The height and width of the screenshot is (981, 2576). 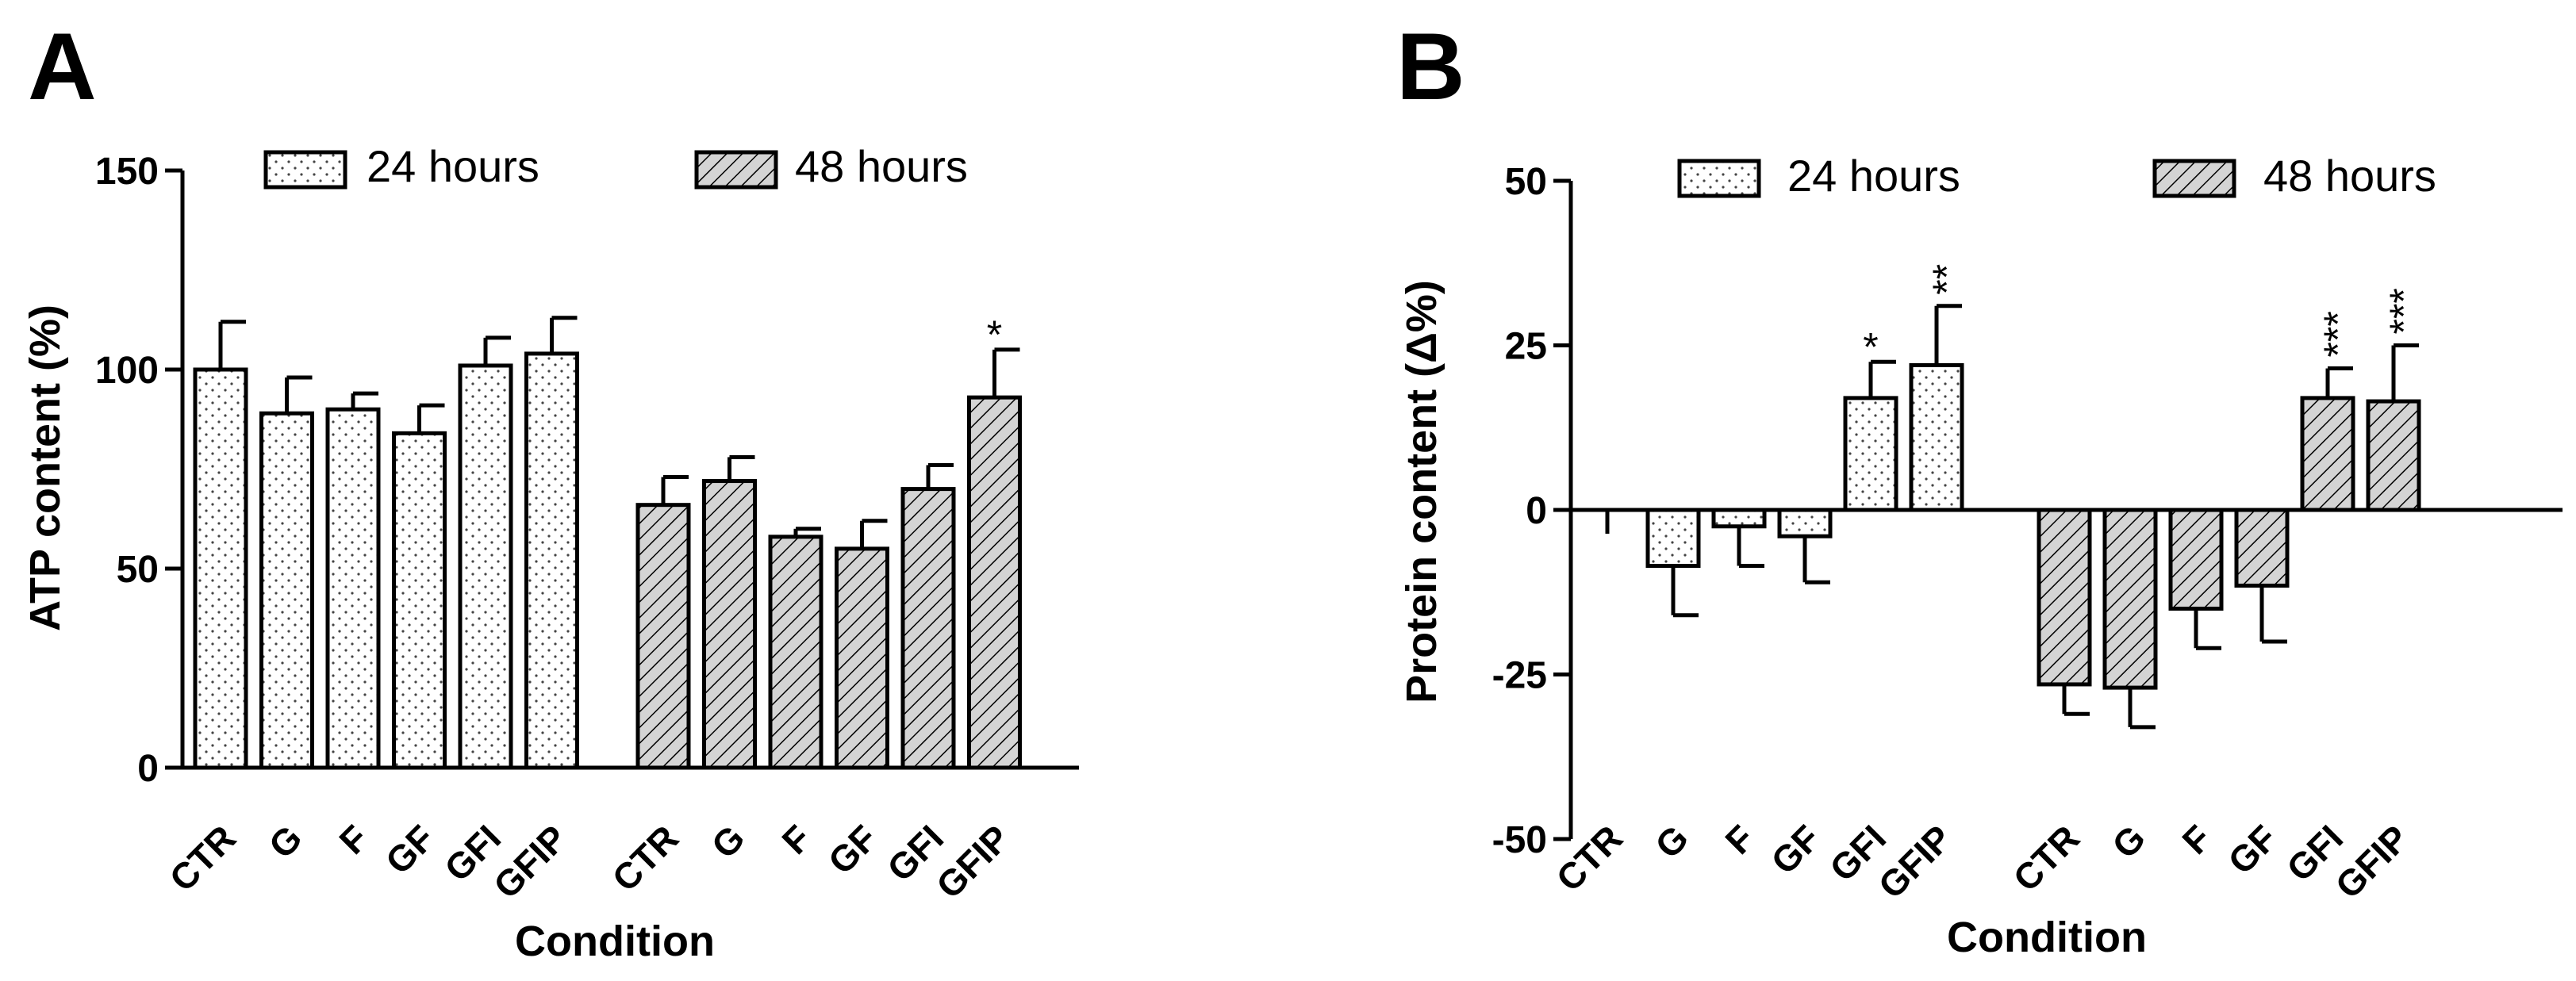 What do you see at coordinates (1519, 676) in the screenshot?
I see `y-tick-label: -25` at bounding box center [1519, 676].